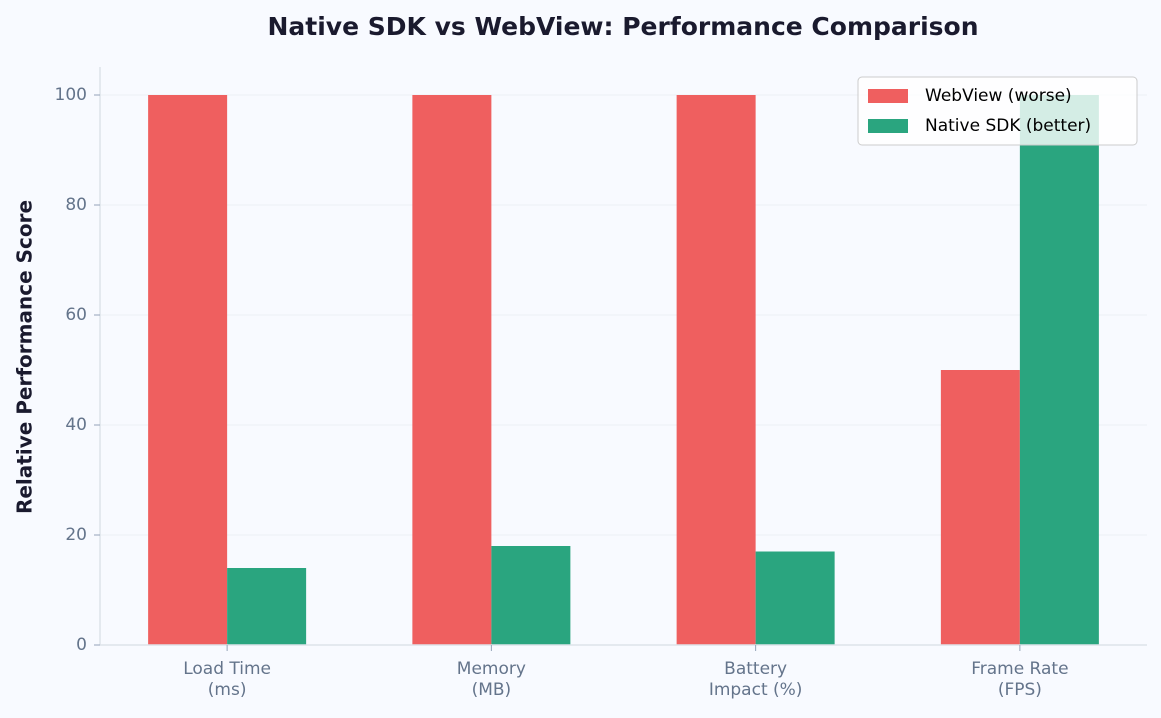 The height and width of the screenshot is (718, 1161). I want to click on y-tick-label: 60, so click(76, 315).